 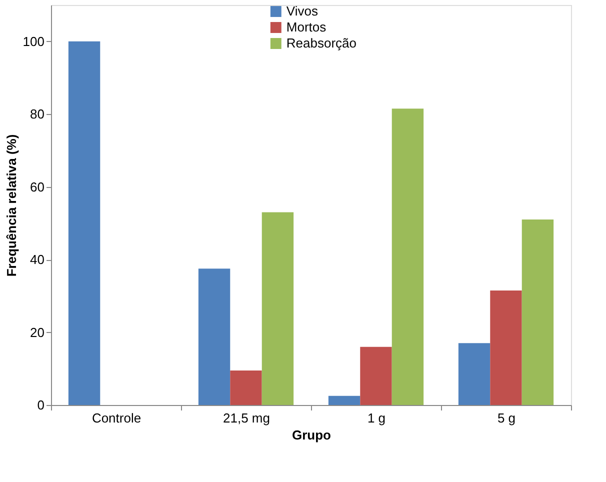 I want to click on x-axis-title: Grupo, so click(x=312, y=435).